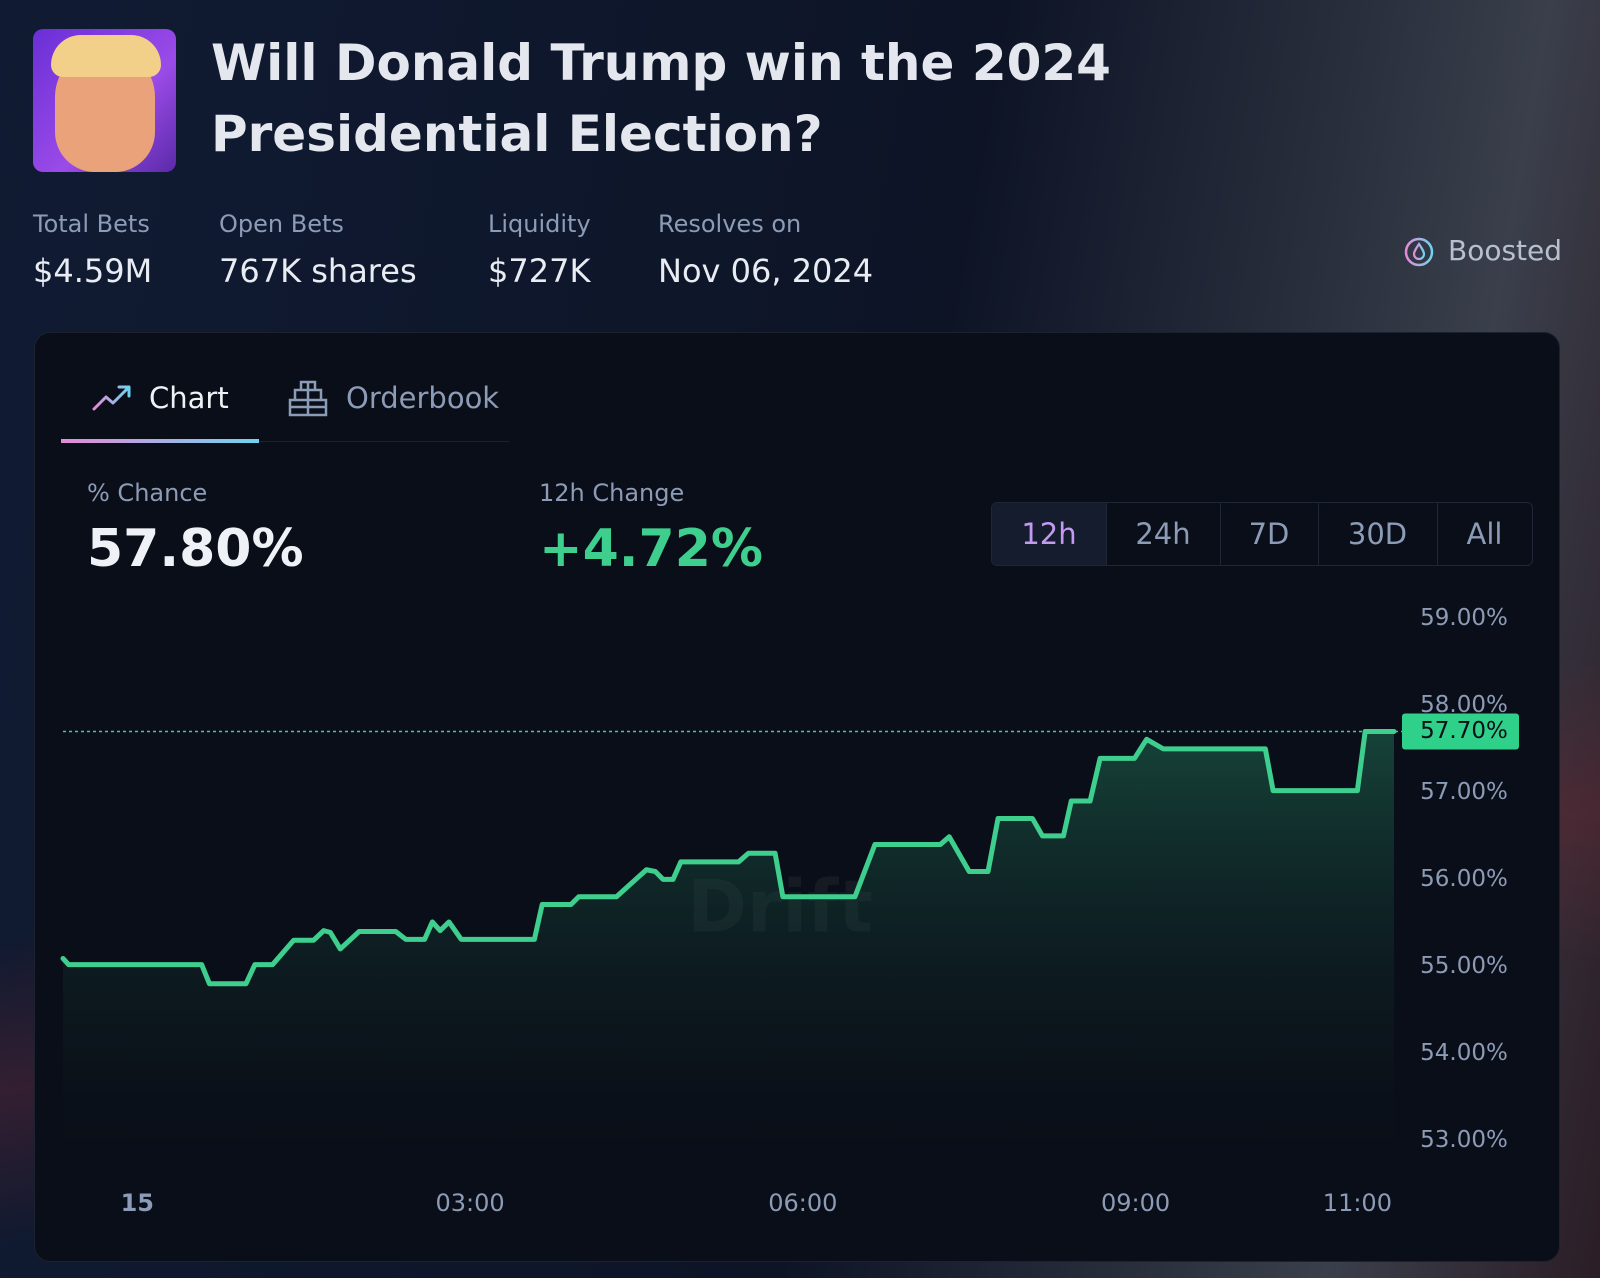 The height and width of the screenshot is (1278, 1600). I want to click on tab-orderbook: Orderbook, so click(423, 398).